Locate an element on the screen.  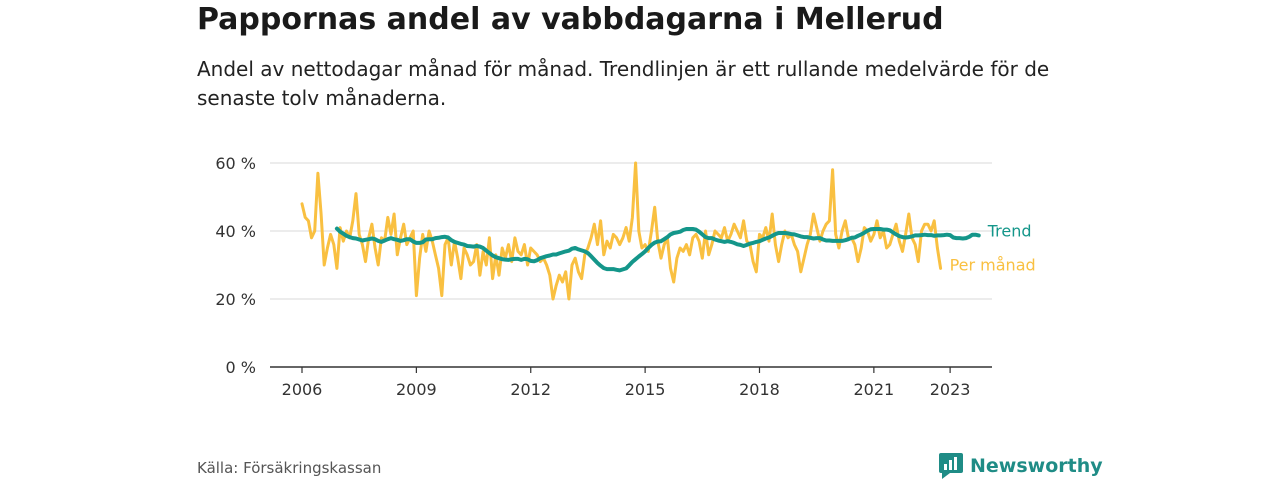
y-tick-label: 40 % is located at coordinates (235, 231).